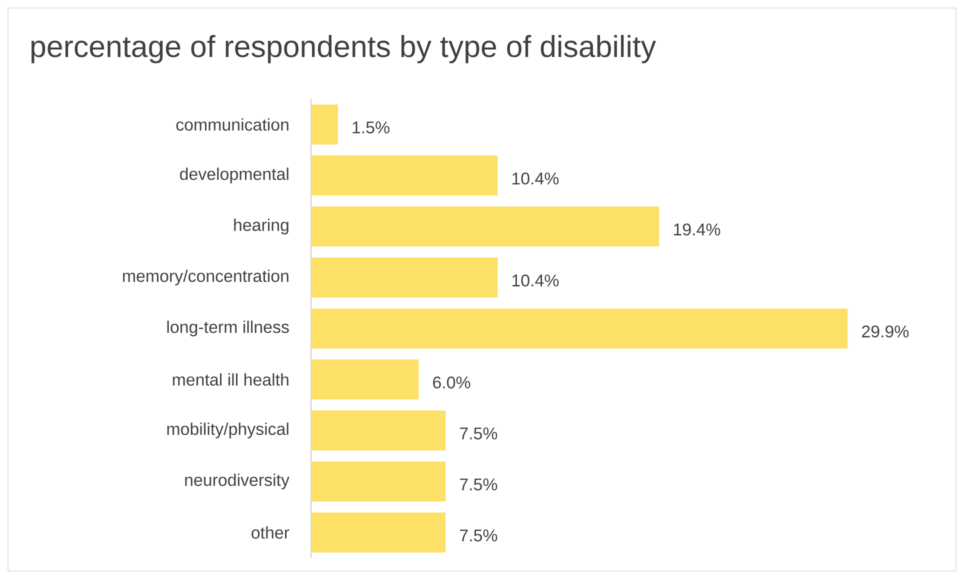  I want to click on y-tick-label: developmental, so click(234, 176).